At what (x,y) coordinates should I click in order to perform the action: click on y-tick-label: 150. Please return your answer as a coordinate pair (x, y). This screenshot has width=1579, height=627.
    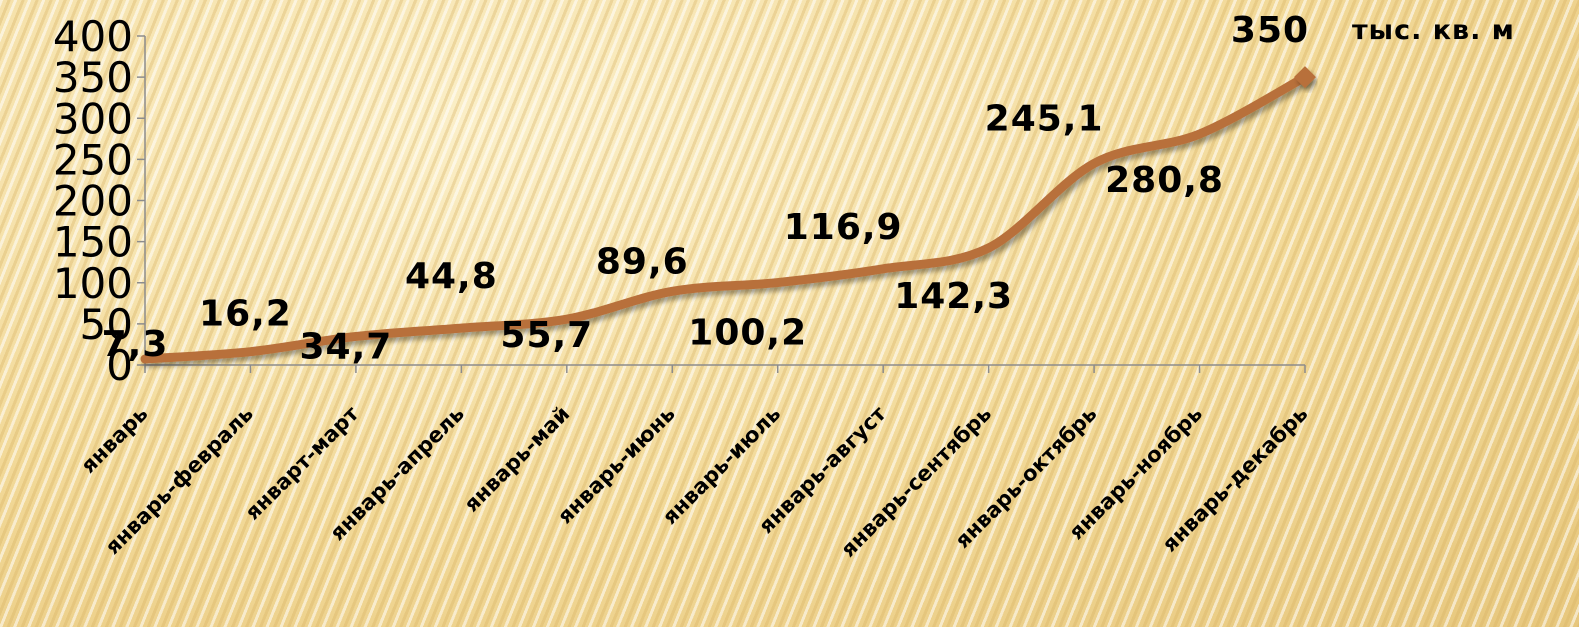
    Looking at the image, I should click on (93, 242).